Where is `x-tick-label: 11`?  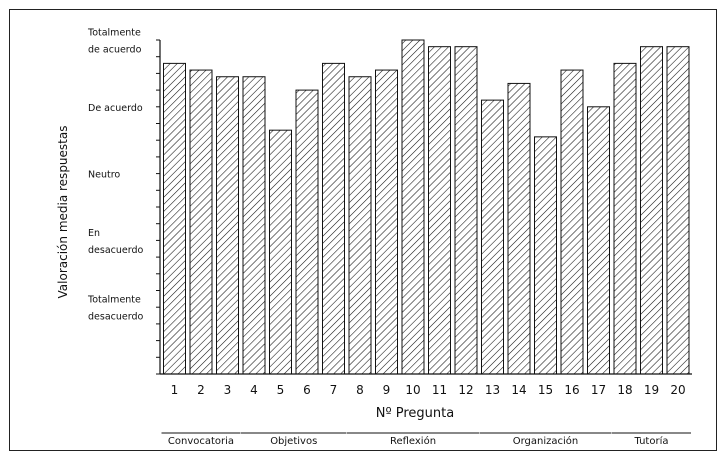
x-tick-label: 11 is located at coordinates (439, 390).